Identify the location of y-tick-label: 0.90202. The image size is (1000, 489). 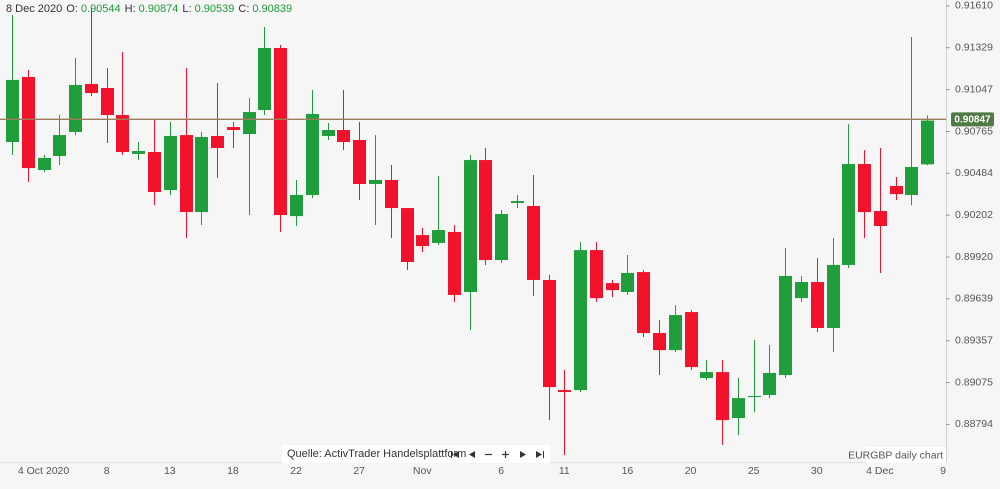
(974, 215).